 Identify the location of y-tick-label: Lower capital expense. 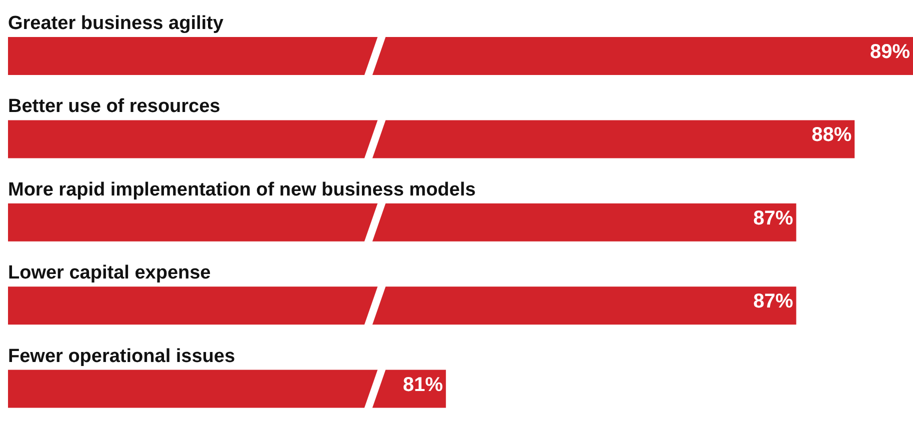
(109, 273).